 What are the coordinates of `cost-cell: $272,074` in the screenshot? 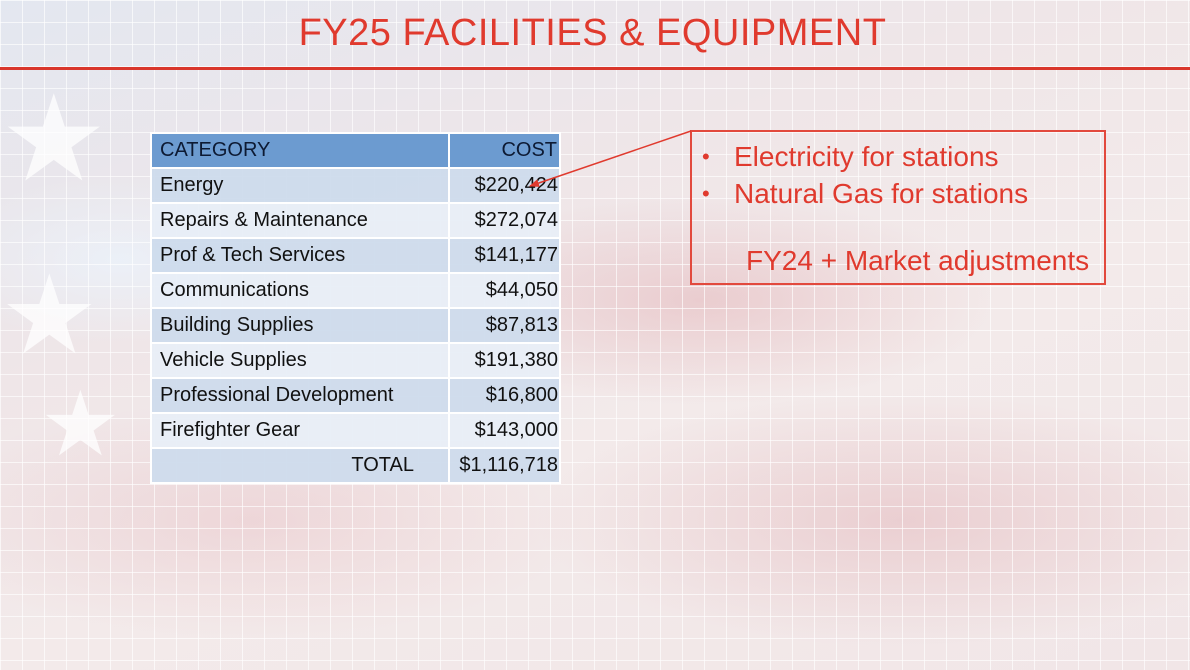 It's located at (504, 220).